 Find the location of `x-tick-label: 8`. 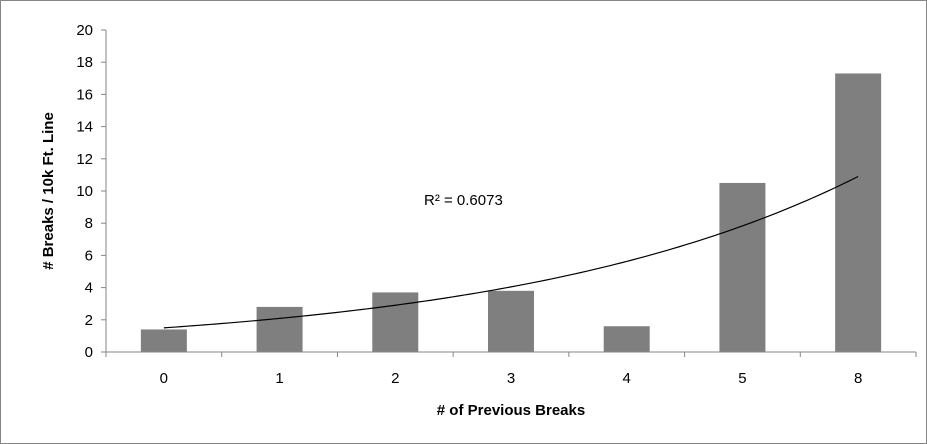

x-tick-label: 8 is located at coordinates (858, 378).